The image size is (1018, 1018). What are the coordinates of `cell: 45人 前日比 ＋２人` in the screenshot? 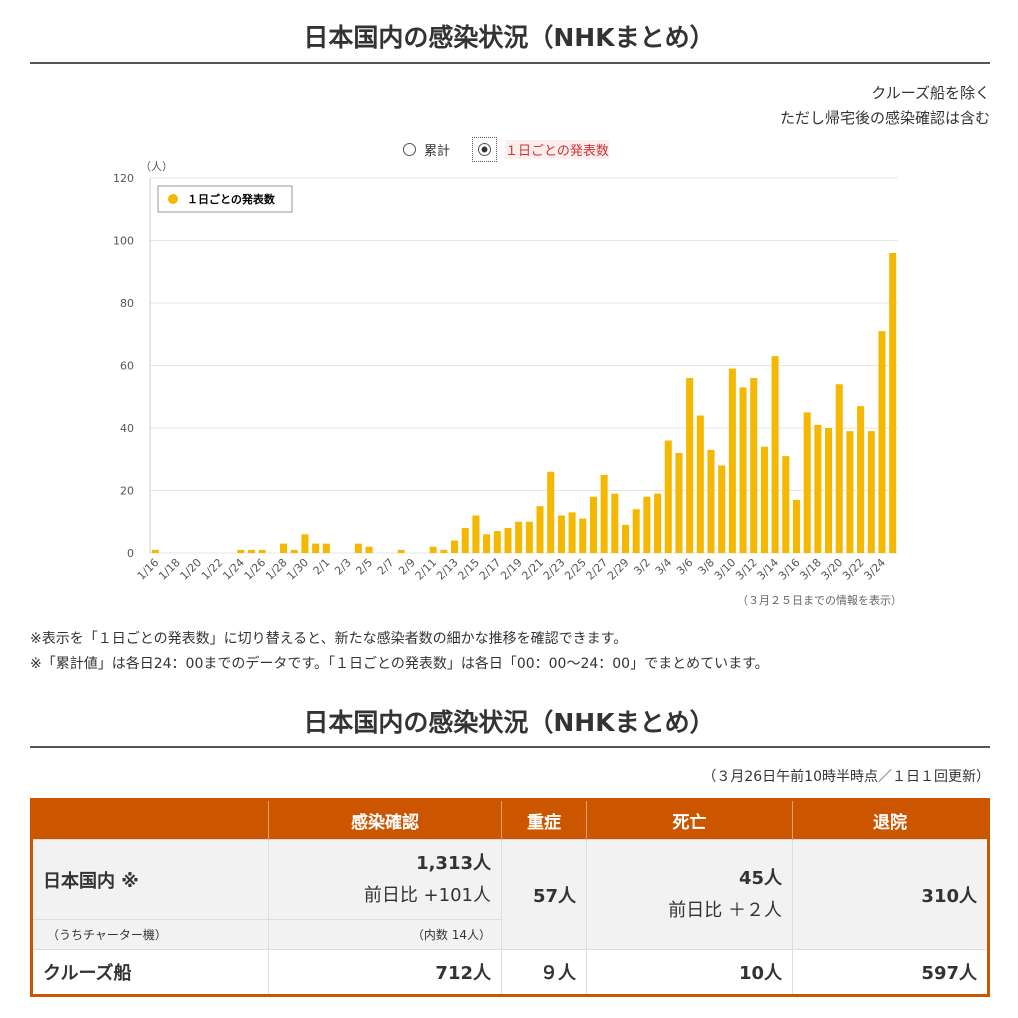 It's located at (689, 894).